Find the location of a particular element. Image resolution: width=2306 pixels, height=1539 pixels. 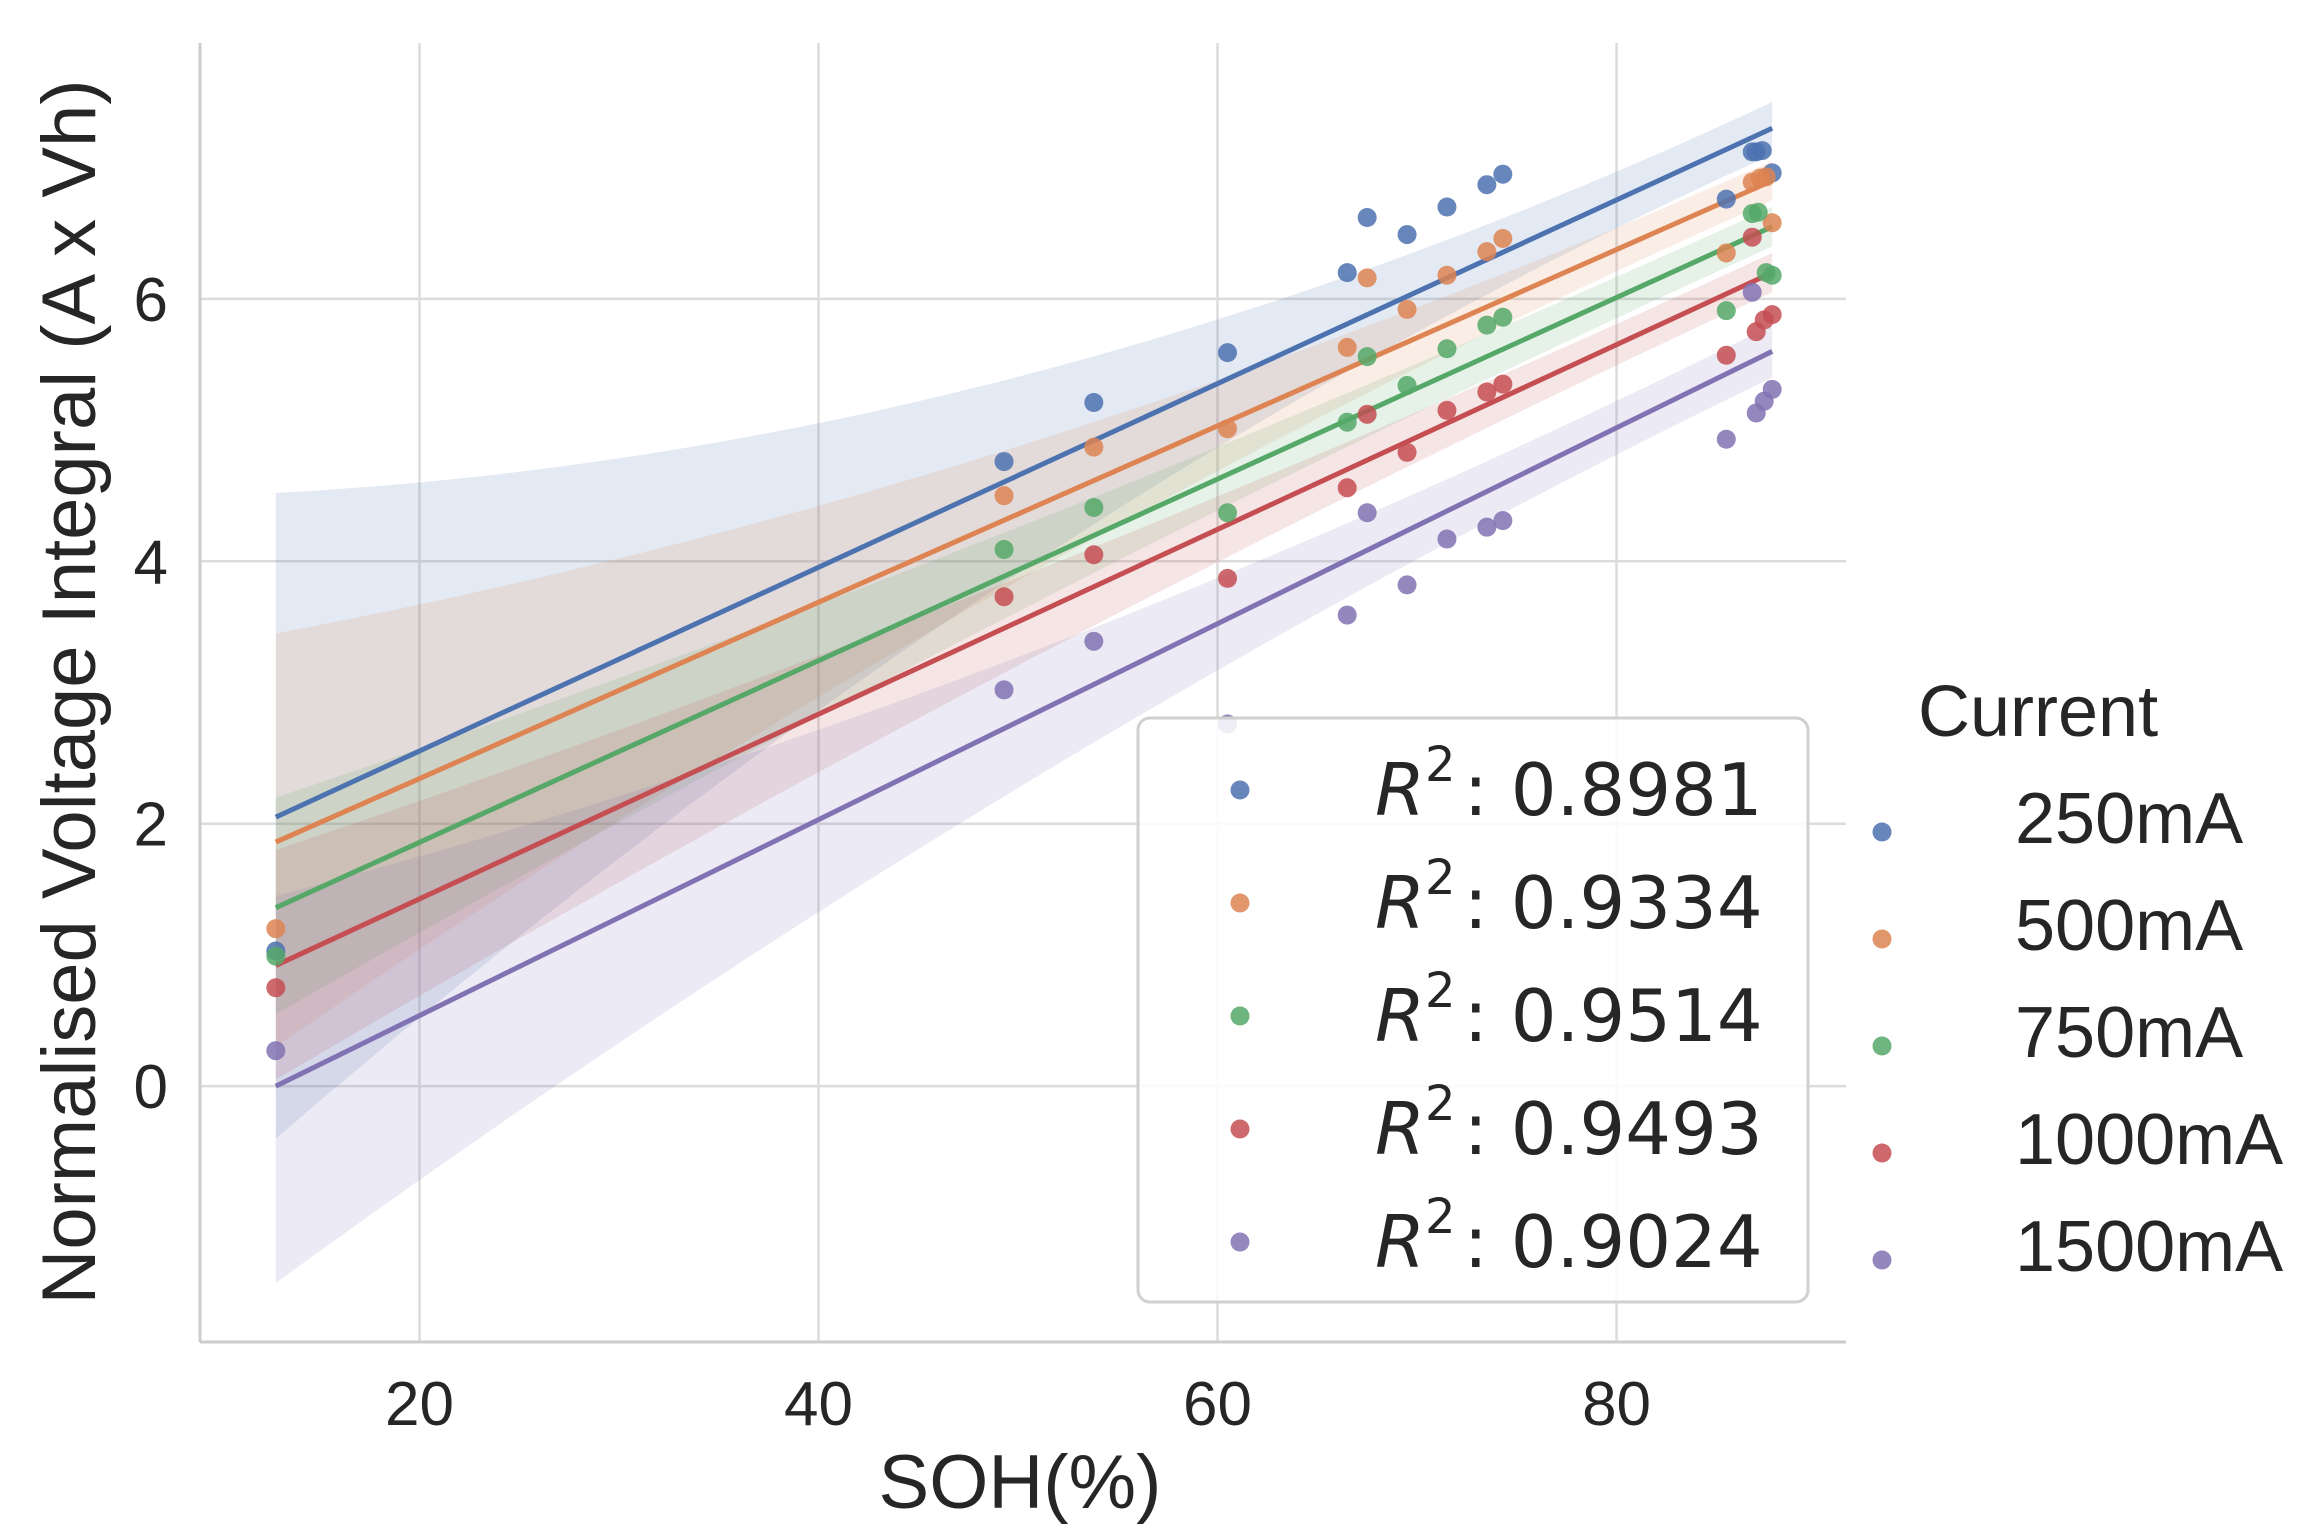

r2-value: : 0.9493 is located at coordinates (1613, 1129).